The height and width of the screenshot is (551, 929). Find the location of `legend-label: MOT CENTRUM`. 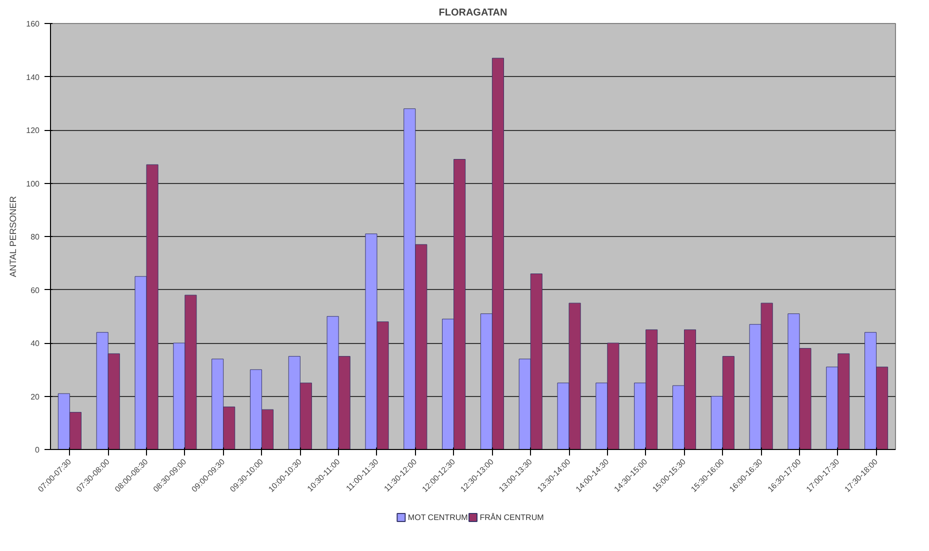

legend-label: MOT CENTRUM is located at coordinates (438, 517).